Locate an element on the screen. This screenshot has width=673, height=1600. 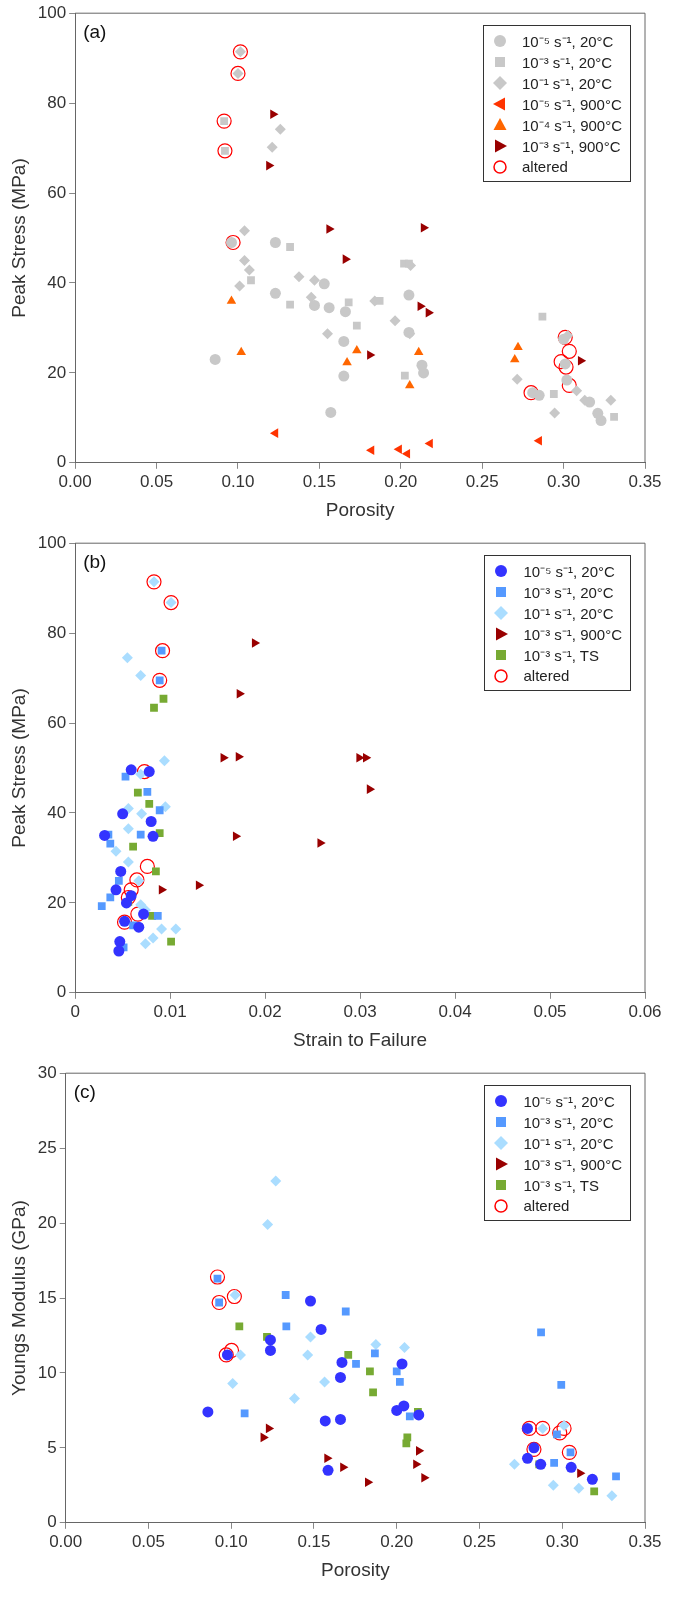
legend-label: 10⁻³ s⁻¹, 20°C is located at coordinates (567, 62).